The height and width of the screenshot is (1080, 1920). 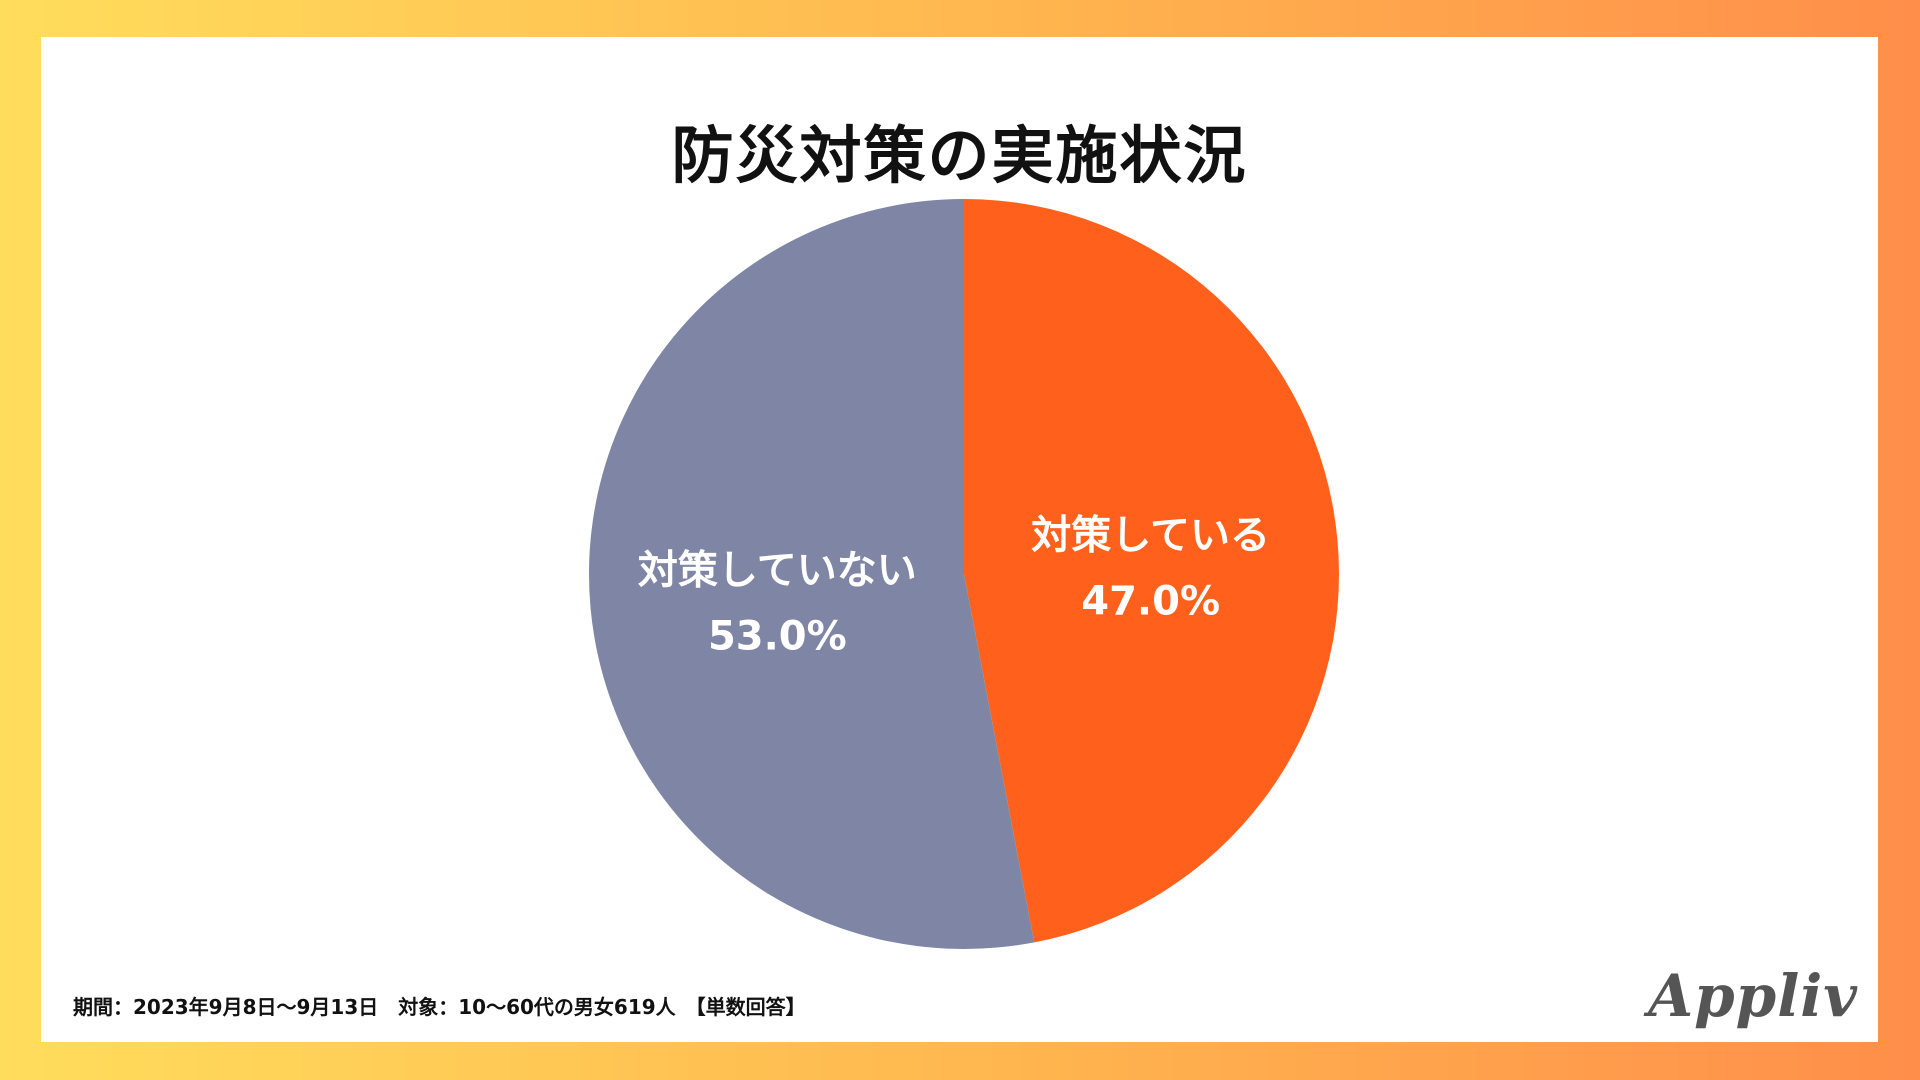 I want to click on slice-value-2: 53.0%, so click(x=777, y=637).